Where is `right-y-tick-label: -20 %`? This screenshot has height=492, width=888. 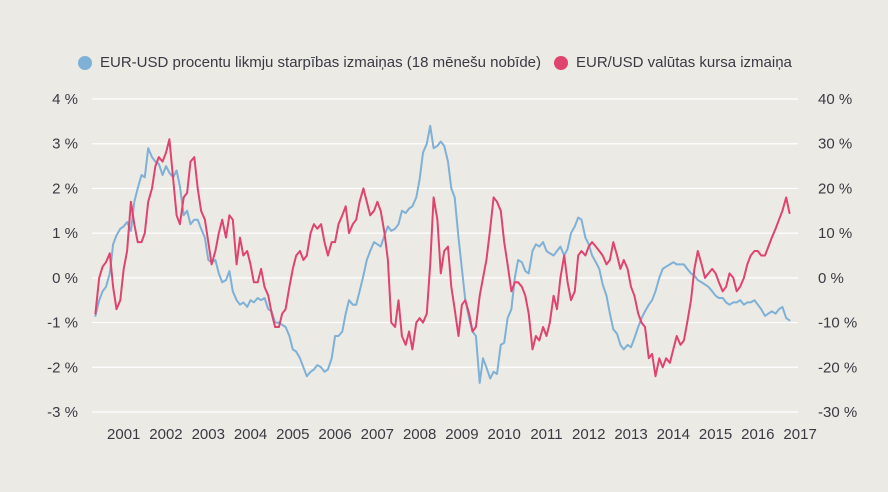
right-y-tick-label: -20 % is located at coordinates (837, 367).